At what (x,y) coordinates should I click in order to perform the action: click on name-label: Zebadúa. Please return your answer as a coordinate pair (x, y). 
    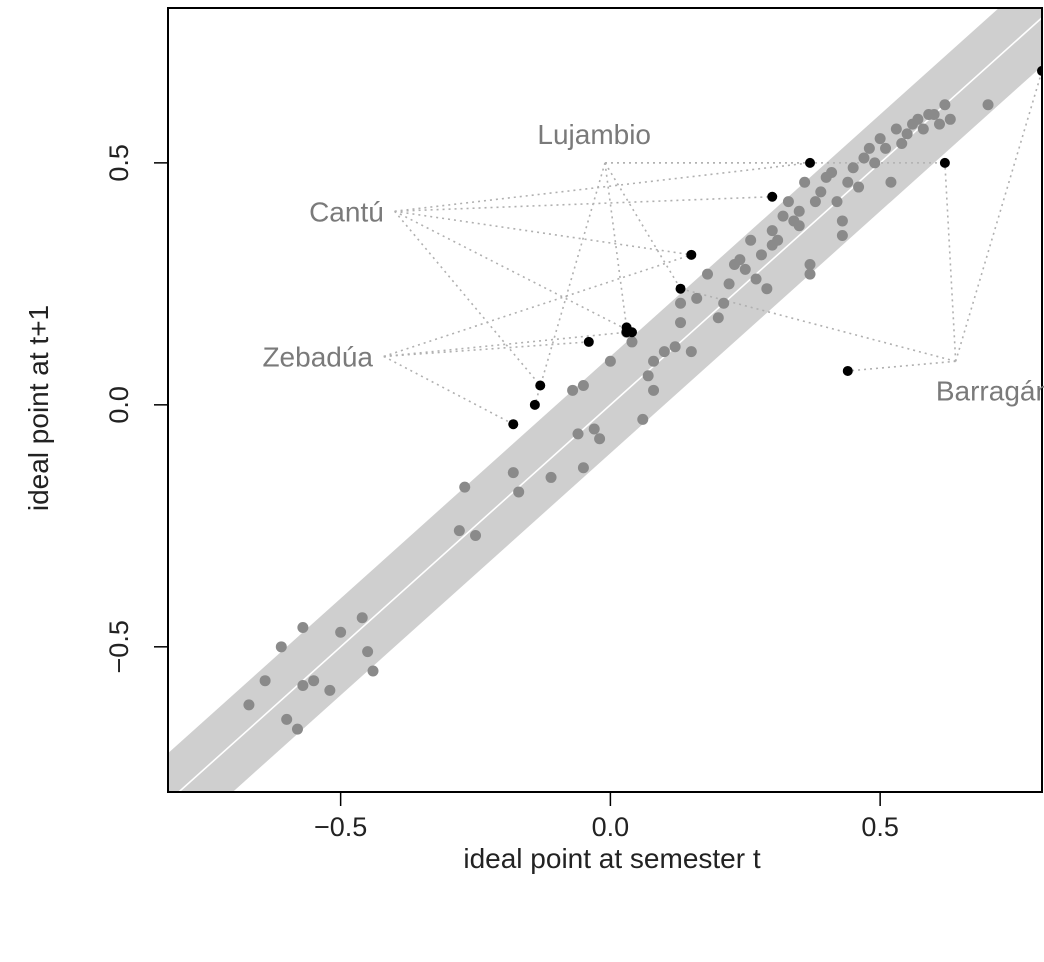
    Looking at the image, I should click on (317, 356).